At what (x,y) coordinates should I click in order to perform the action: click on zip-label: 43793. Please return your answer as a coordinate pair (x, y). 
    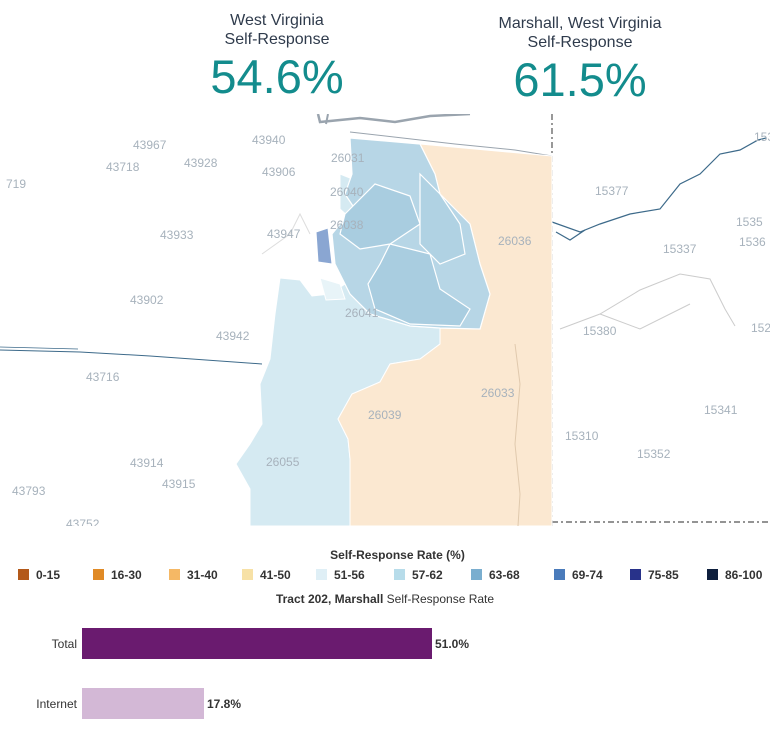
    Looking at the image, I should click on (29, 491).